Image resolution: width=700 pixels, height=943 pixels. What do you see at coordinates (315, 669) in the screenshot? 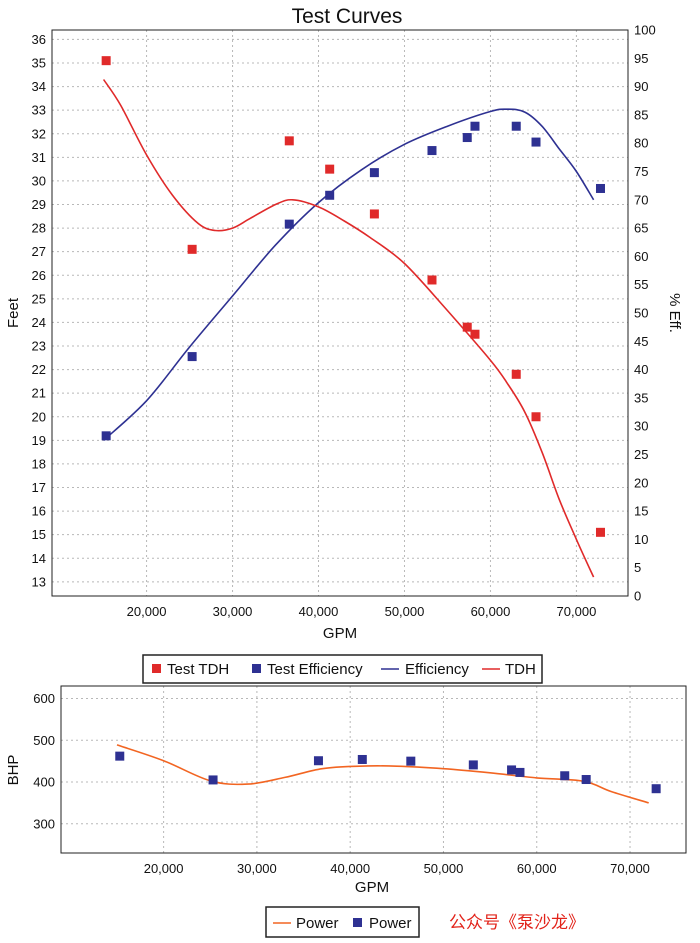
I see `legend-test-efficiency: Test Efficiency` at bounding box center [315, 669].